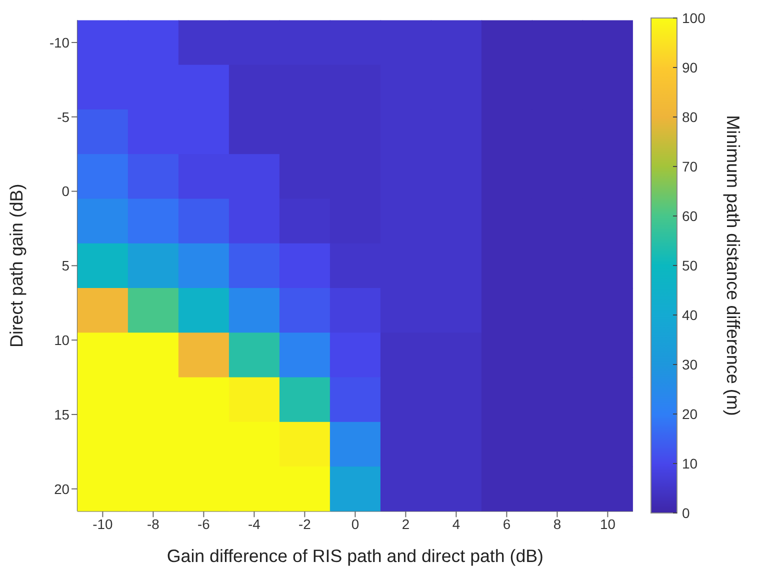  Describe the element at coordinates (406, 524) in the screenshot. I see `x-tick-label: 2` at that location.